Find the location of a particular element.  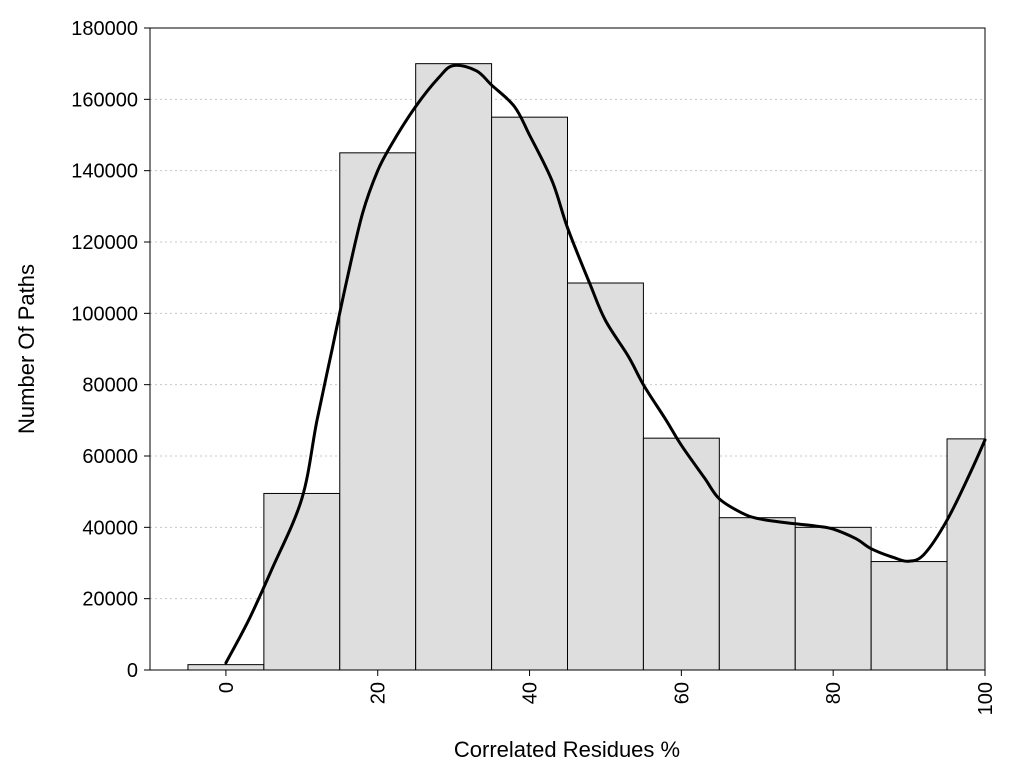

x-tick-label: 0 is located at coordinates (227, 687).